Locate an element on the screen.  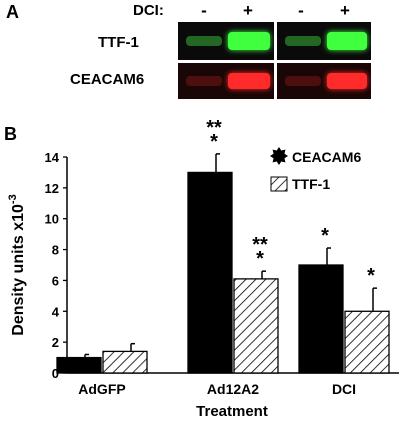
band-ceacam6-lane4 is located at coordinates (347, 81).